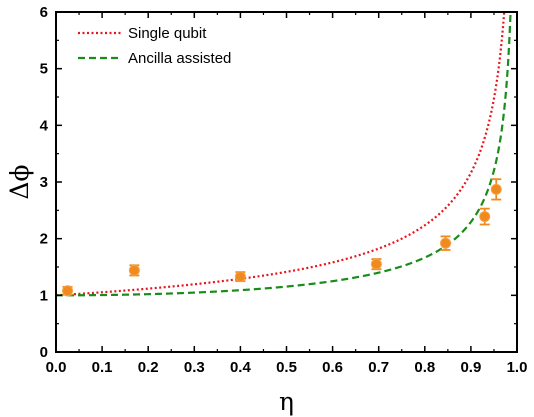 This screenshot has height=417, width=534. Describe the element at coordinates (378, 367) in the screenshot. I see `x-tick-label: 0.7` at that location.